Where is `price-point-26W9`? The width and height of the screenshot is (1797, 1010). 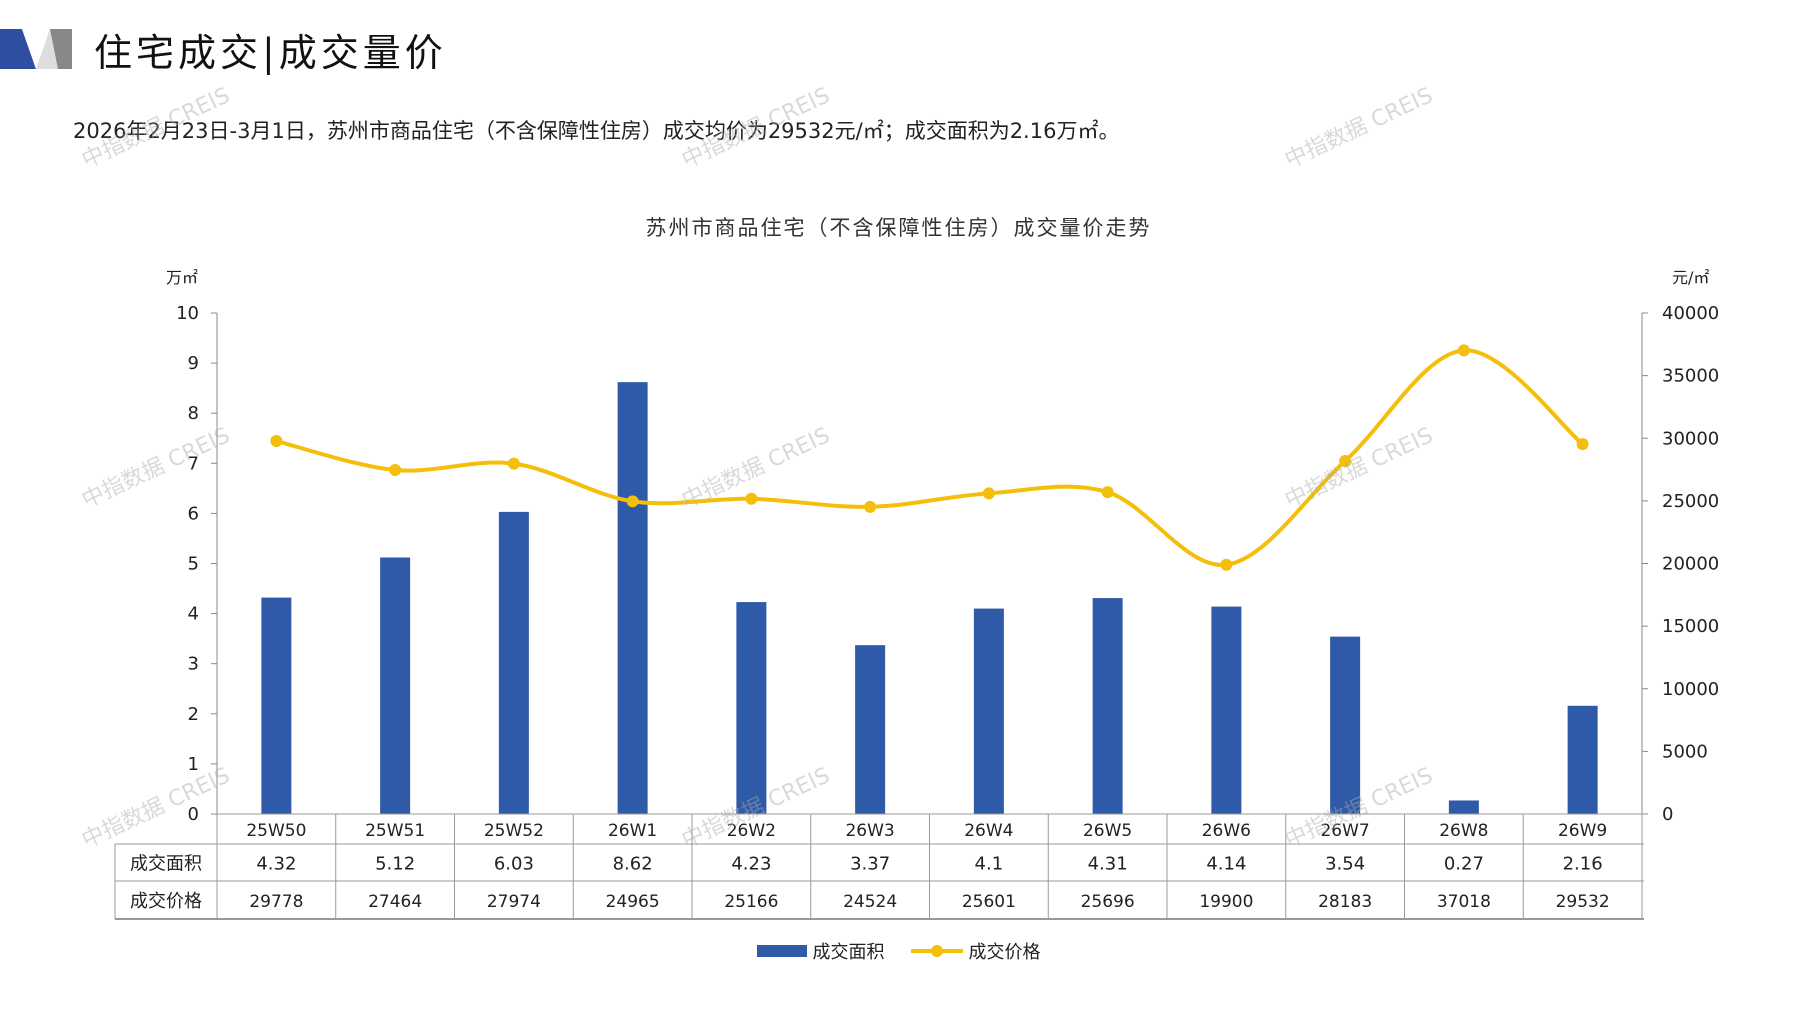
price-point-26W9 is located at coordinates (1582, 444).